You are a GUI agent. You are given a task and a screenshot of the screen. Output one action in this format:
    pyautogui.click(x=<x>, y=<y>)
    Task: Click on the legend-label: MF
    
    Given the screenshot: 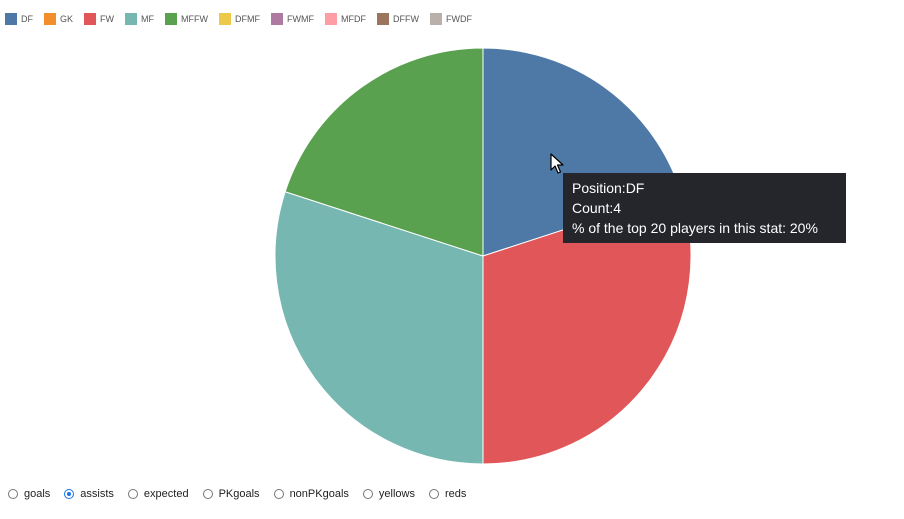 What is the action you would take?
    pyautogui.click(x=148, y=19)
    